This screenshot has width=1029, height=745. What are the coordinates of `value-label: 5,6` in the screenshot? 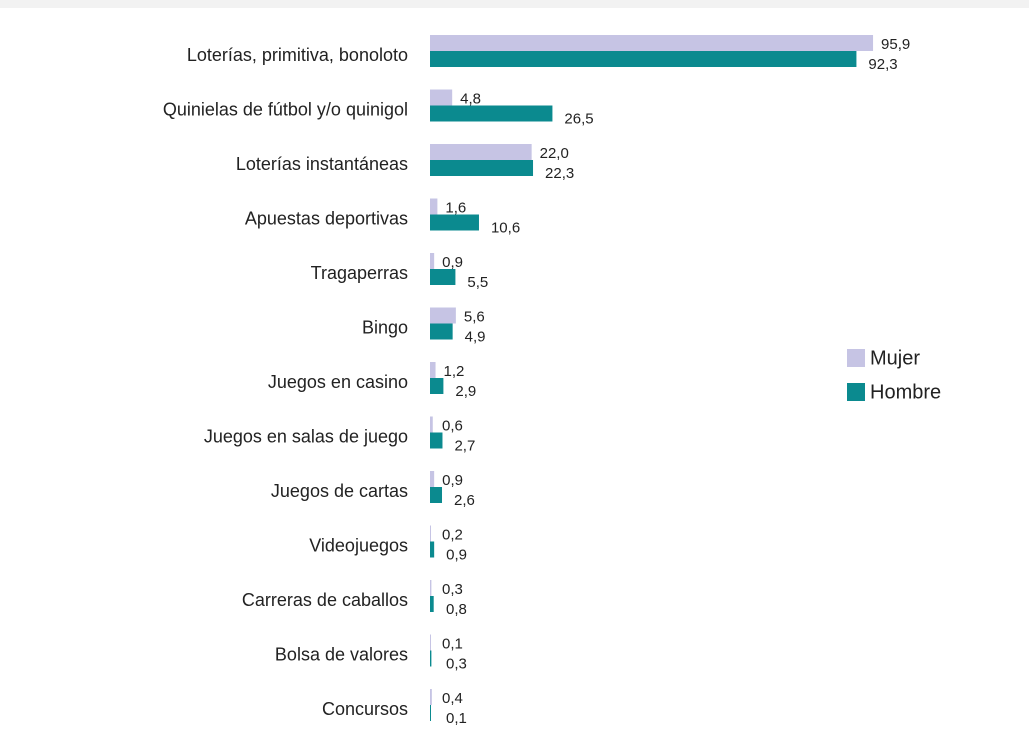 It's located at (474, 316).